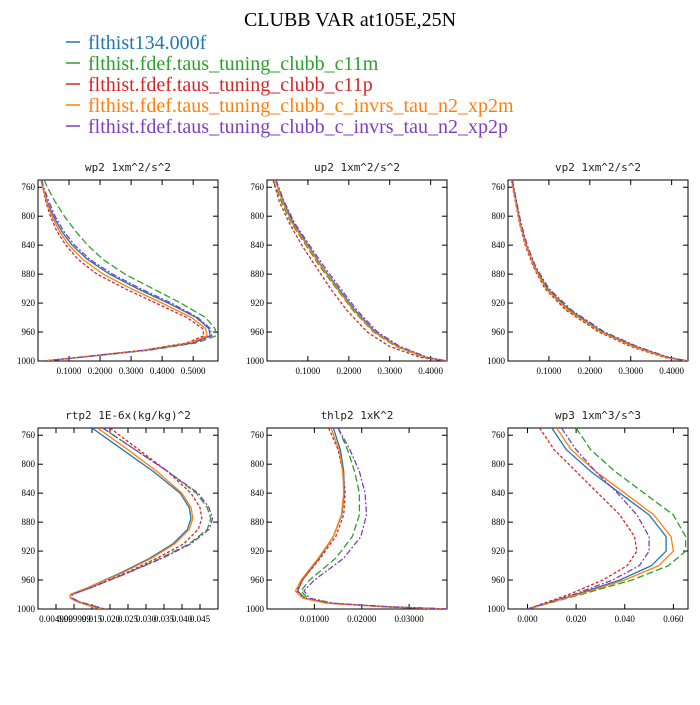  What do you see at coordinates (357, 415) in the screenshot?
I see `panel-title: thlp2 1xK^2` at bounding box center [357, 415].